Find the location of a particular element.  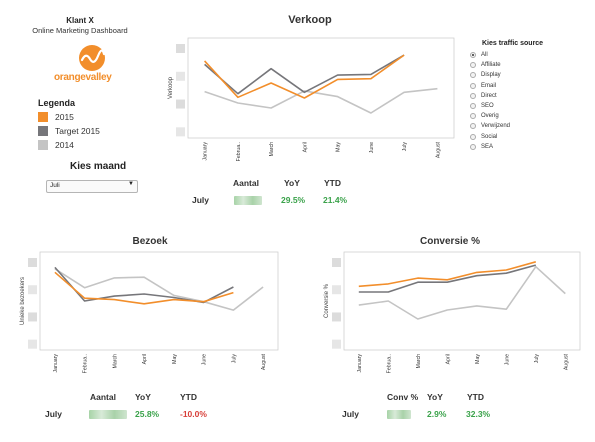

traffic-source-option-label: Verwijzend is located at coordinates (496, 126).